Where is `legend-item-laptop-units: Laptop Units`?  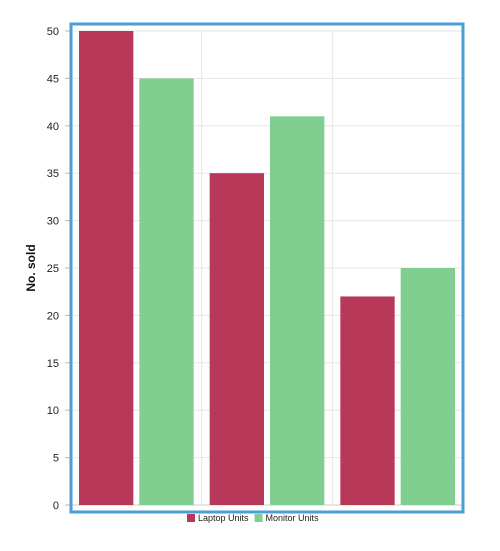 legend-item-laptop-units: Laptop Units is located at coordinates (218, 518).